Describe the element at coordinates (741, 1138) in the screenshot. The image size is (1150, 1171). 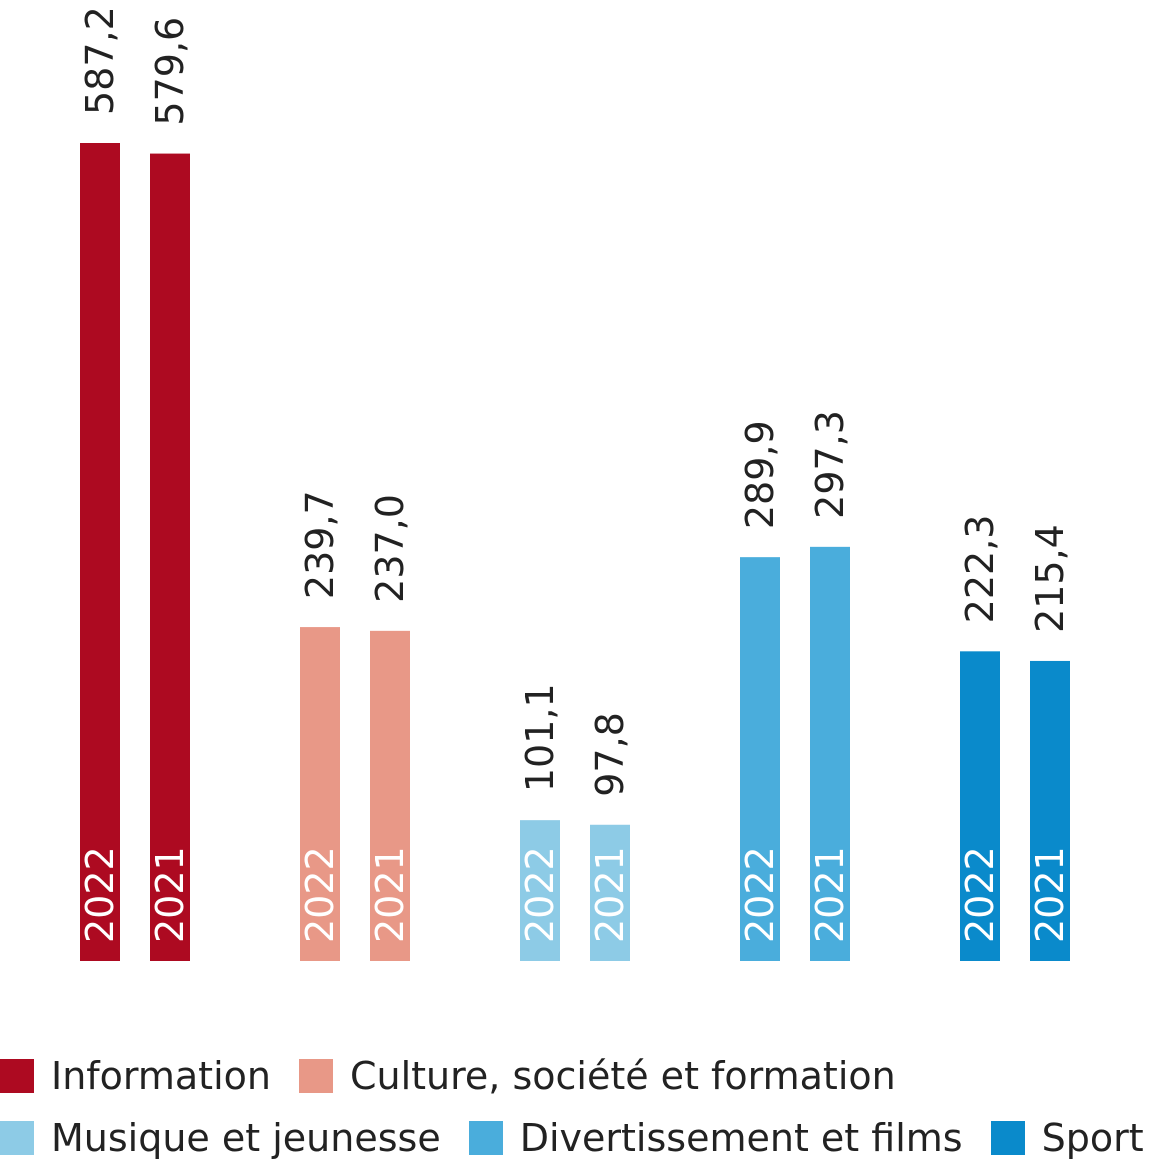
I see `legend-label-divertissement: Divertissement et films` at that location.